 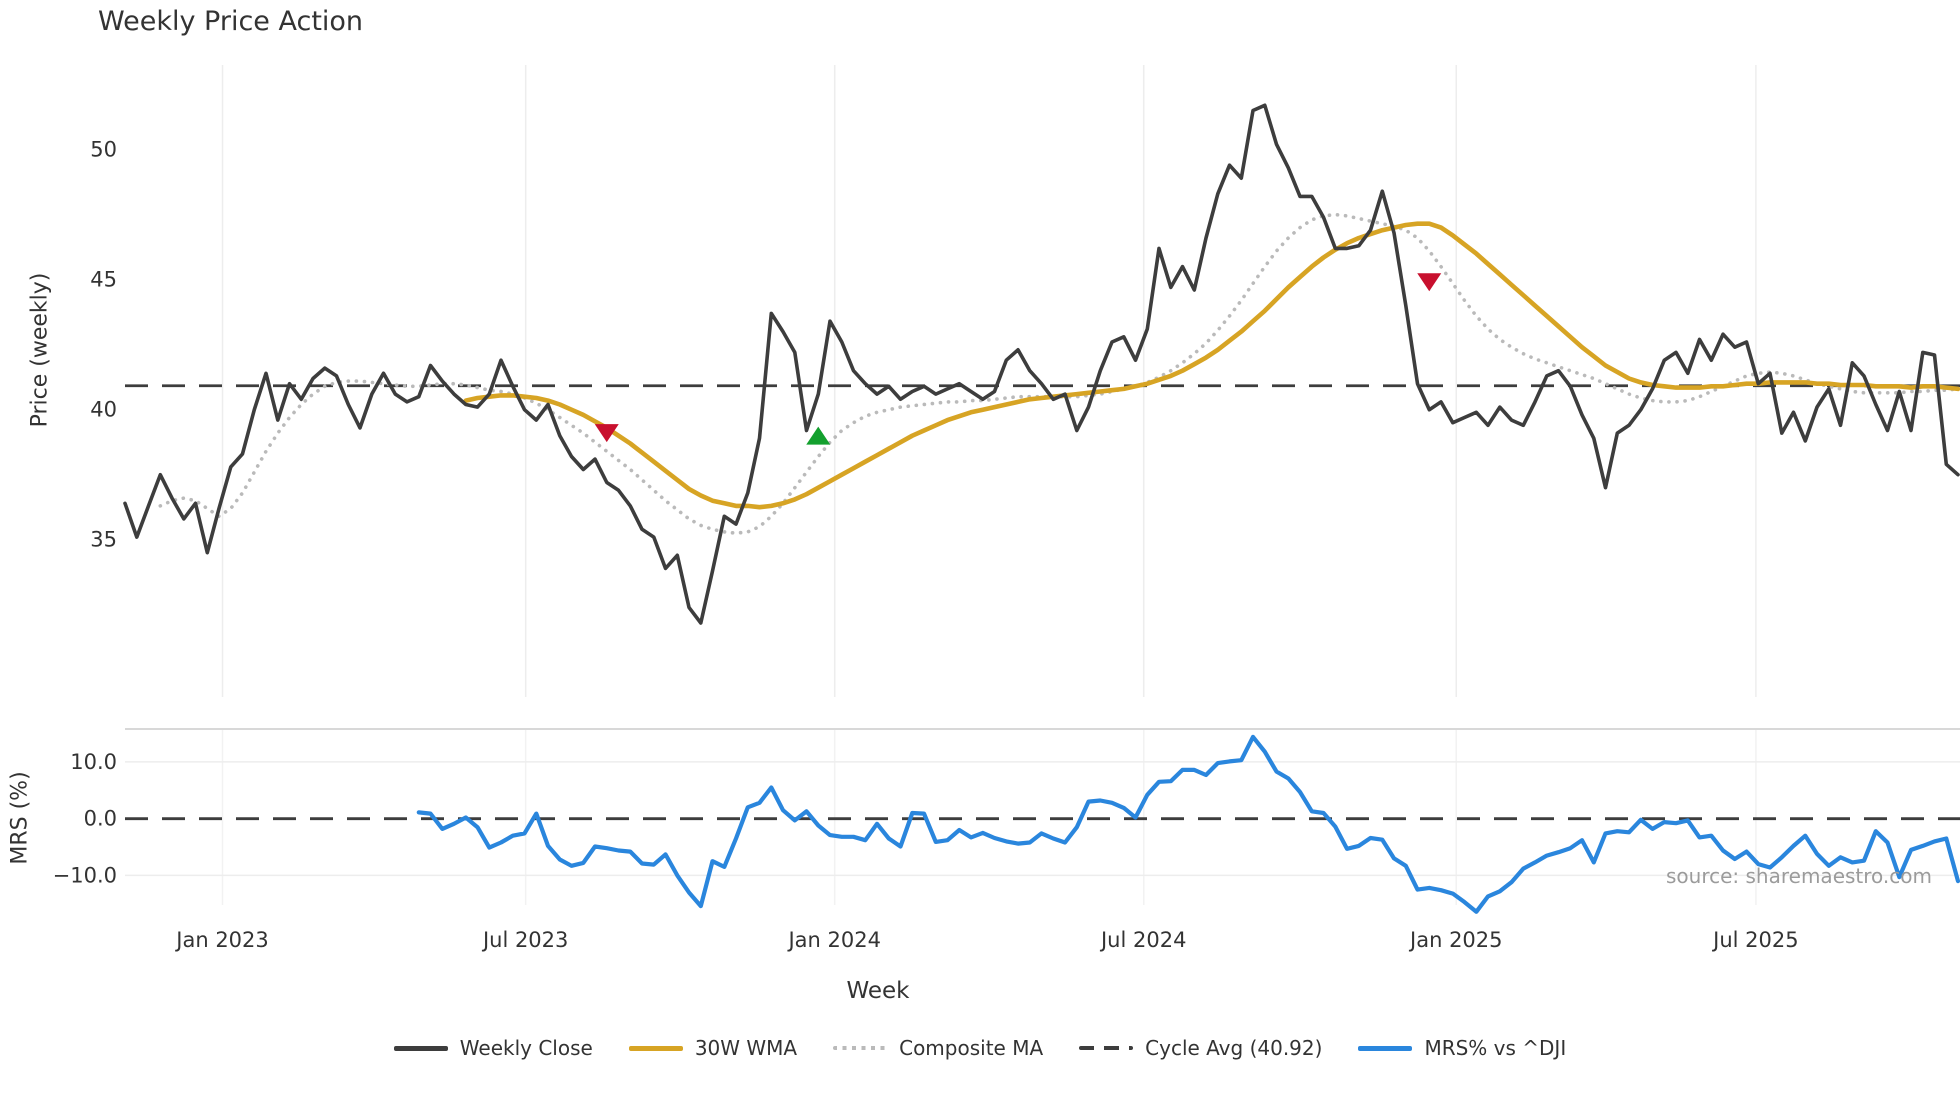 What do you see at coordinates (746, 1048) in the screenshot?
I see `legend-label: 30W WMA` at bounding box center [746, 1048].